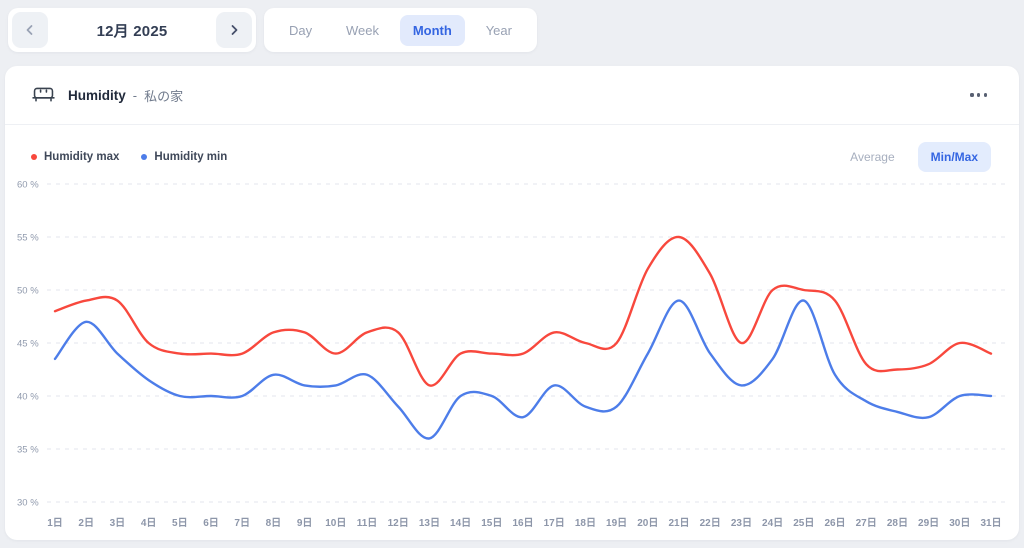 The width and height of the screenshot is (1024, 548). I want to click on toggle-average: Average, so click(872, 157).